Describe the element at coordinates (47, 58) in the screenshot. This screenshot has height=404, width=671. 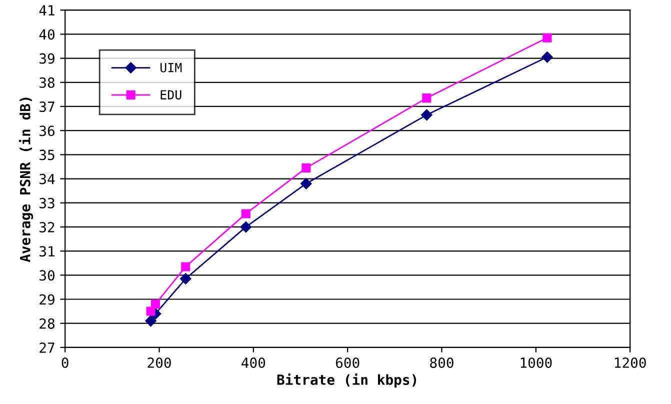
I see `y-tick-label: 39` at that location.